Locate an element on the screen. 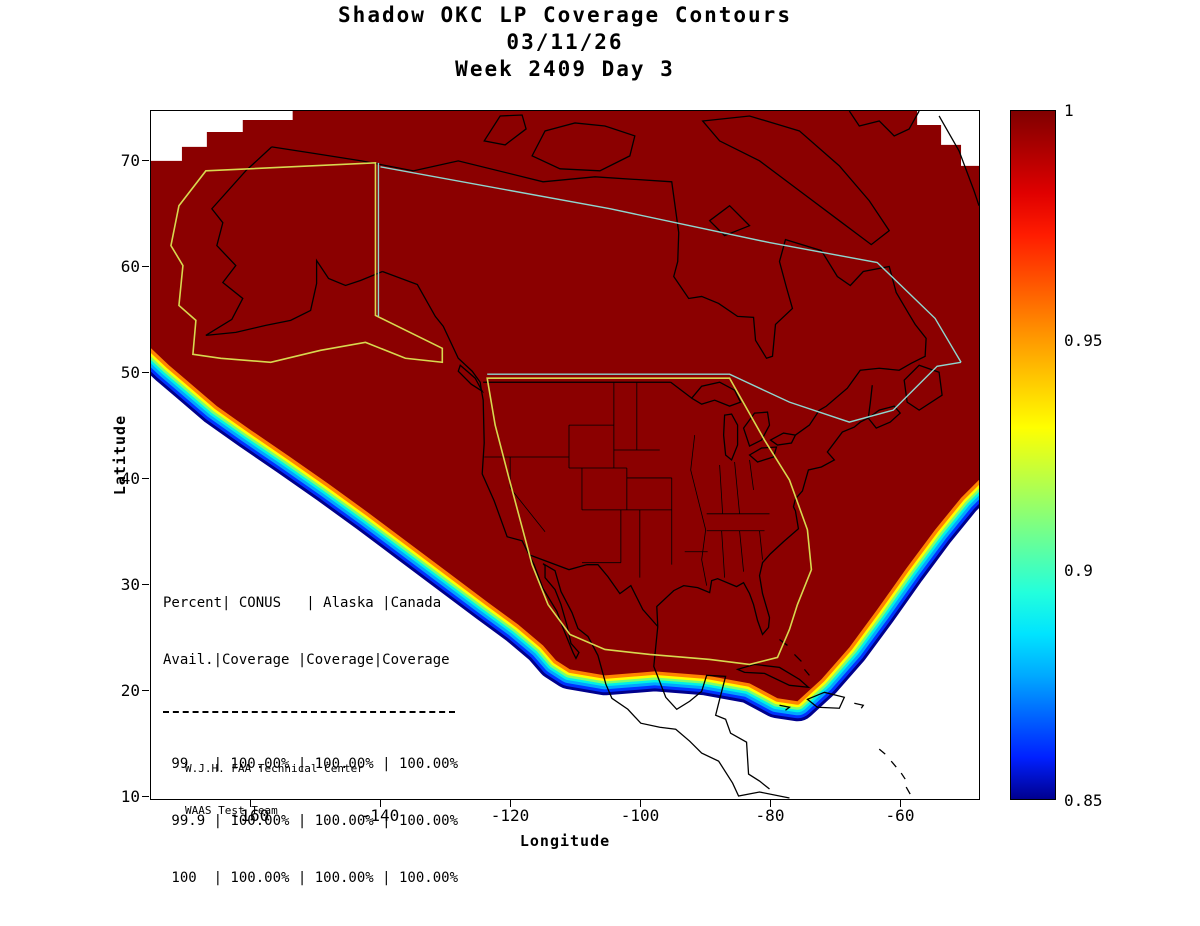 The width and height of the screenshot is (1200, 926). gulf-atlantic-coast-line is located at coordinates (762, 526).